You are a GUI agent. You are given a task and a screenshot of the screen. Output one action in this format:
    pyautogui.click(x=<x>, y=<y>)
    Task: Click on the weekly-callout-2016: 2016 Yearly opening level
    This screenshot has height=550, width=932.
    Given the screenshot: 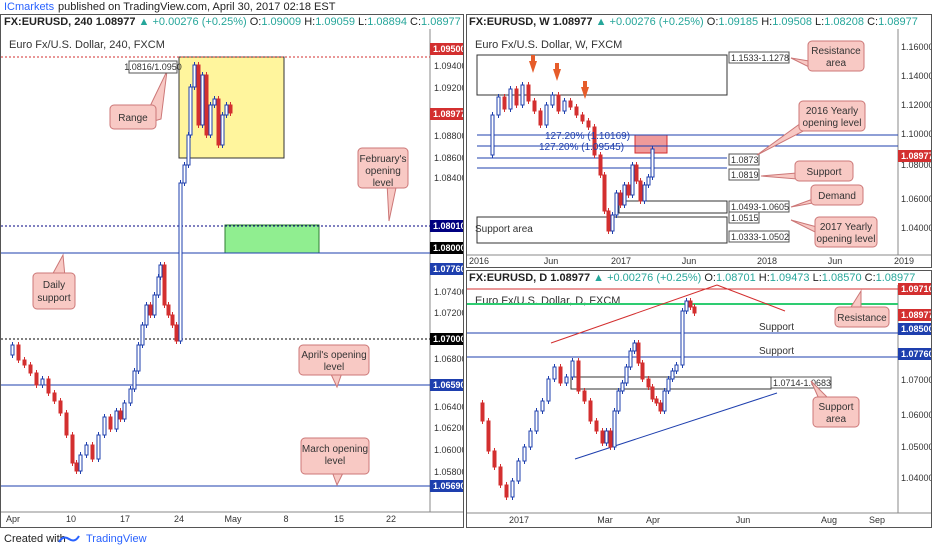 What is the action you would take?
    pyautogui.click(x=811, y=128)
    